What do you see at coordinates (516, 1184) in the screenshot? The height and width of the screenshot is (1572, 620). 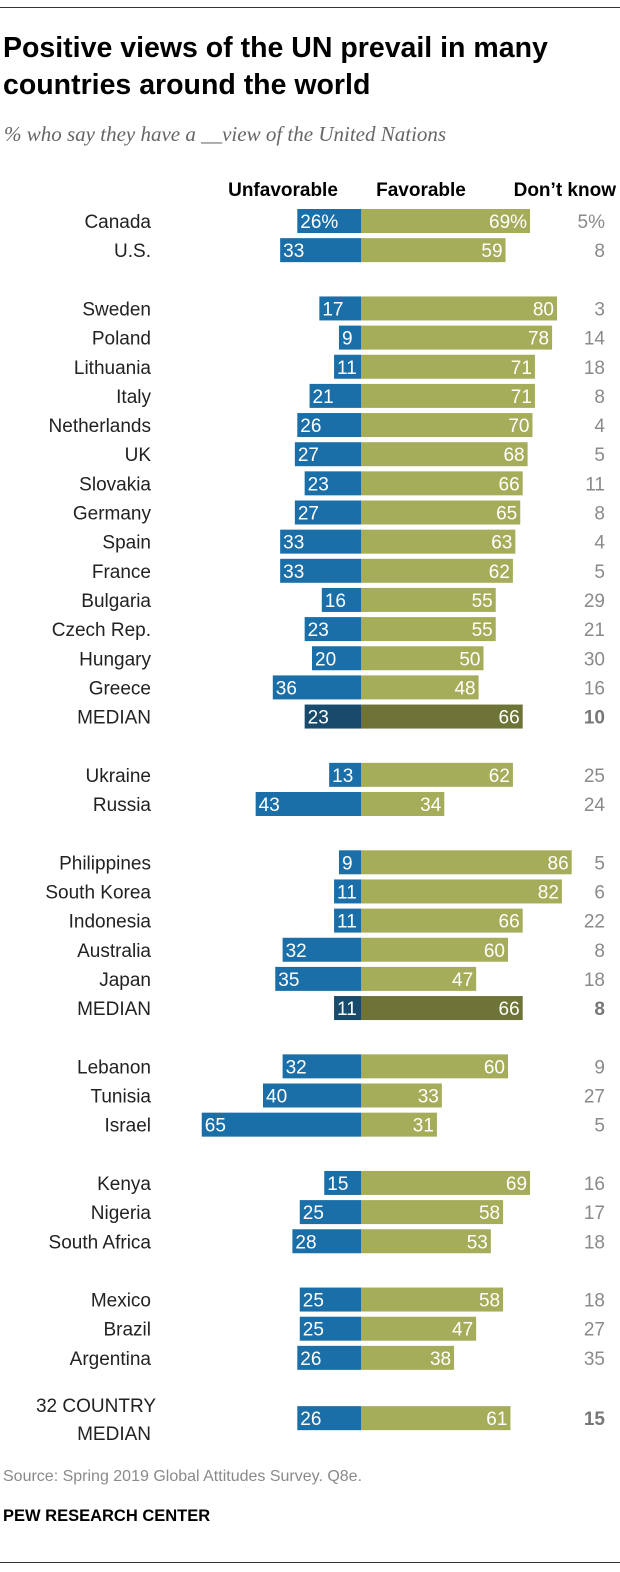 I see `favorable-value: 69` at bounding box center [516, 1184].